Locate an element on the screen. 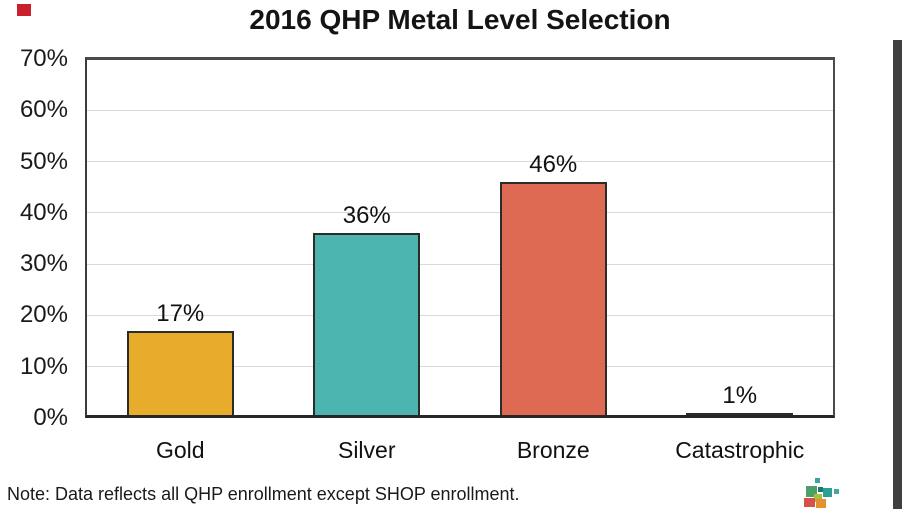 The image size is (902, 509). y-tick-label: 0% is located at coordinates (50, 417).